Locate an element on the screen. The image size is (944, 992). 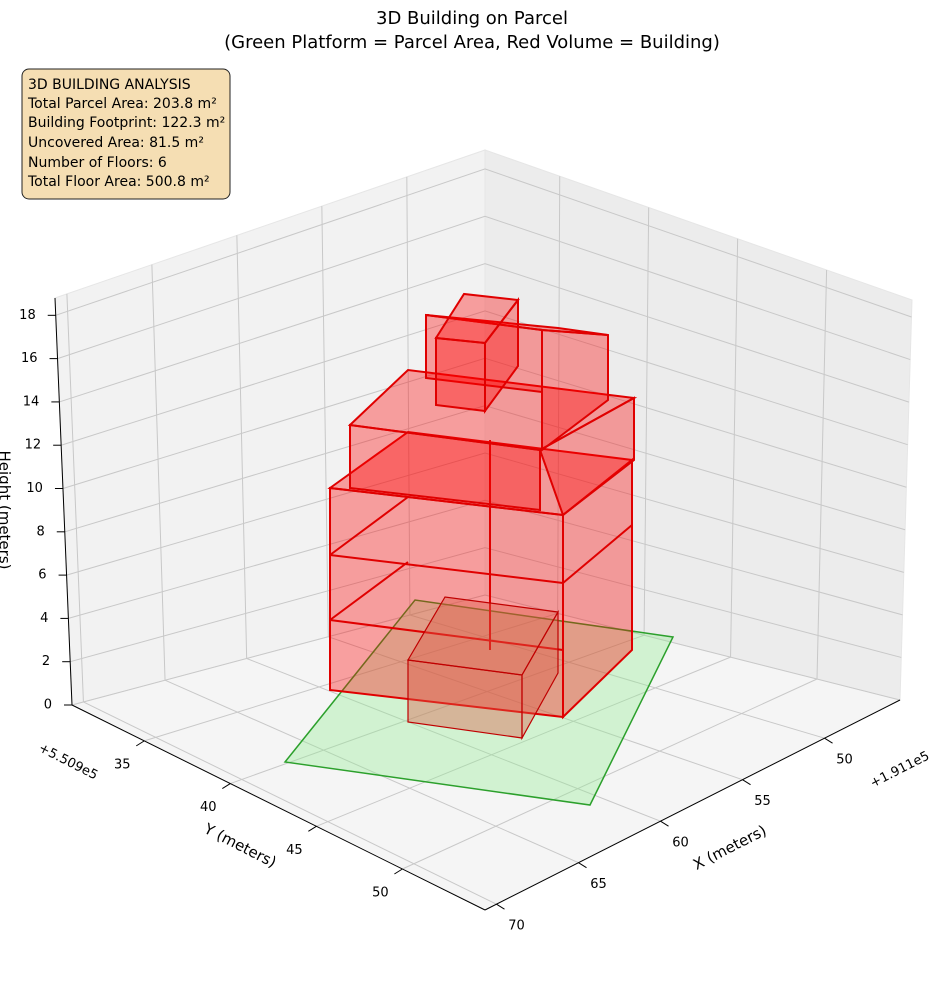
annotation-line: Building Footprint: 122.3 m² is located at coordinates (126, 123).